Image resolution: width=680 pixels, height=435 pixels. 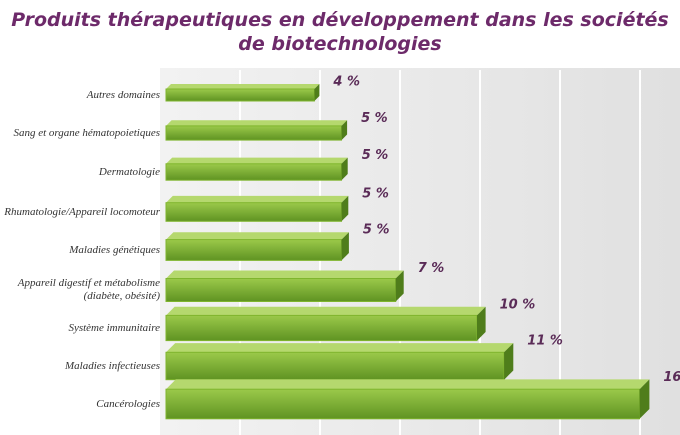 What do you see at coordinates (123, 94) in the screenshot?
I see `category-label: Autres domaines` at bounding box center [123, 94].